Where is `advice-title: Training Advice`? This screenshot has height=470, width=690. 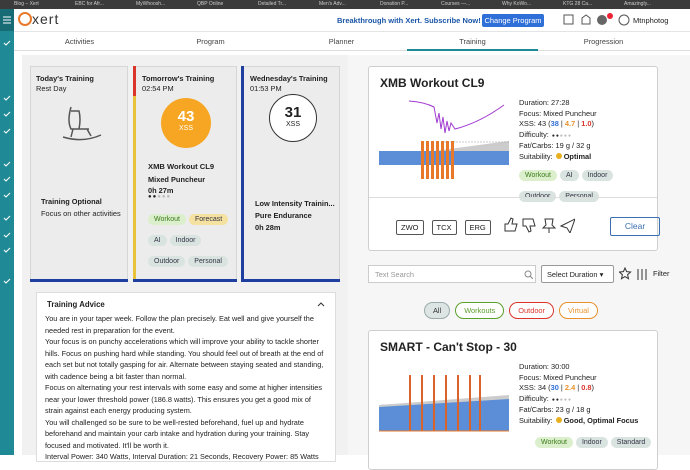 advice-title: Training Advice is located at coordinates (76, 304).